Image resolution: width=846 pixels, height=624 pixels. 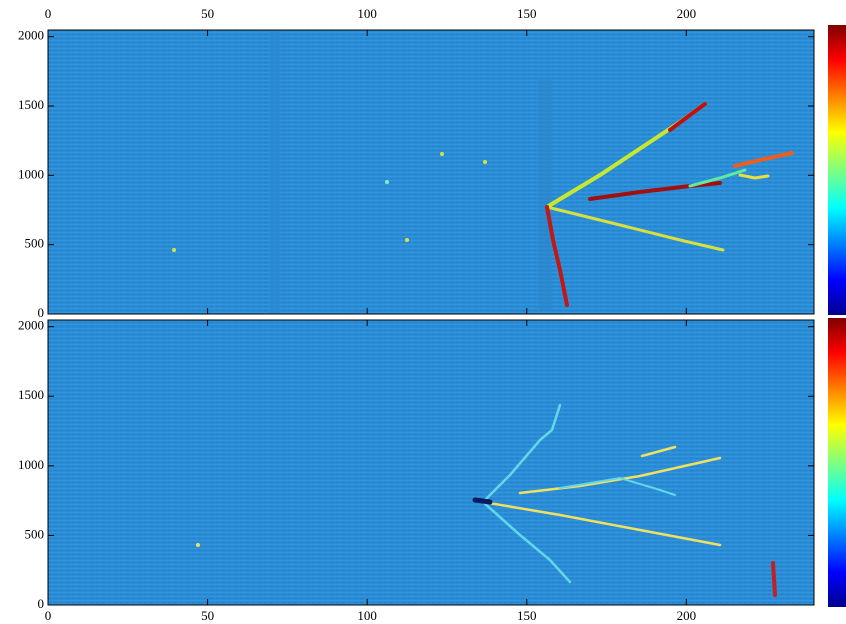 I want to click on noise-band, so click(x=545, y=195).